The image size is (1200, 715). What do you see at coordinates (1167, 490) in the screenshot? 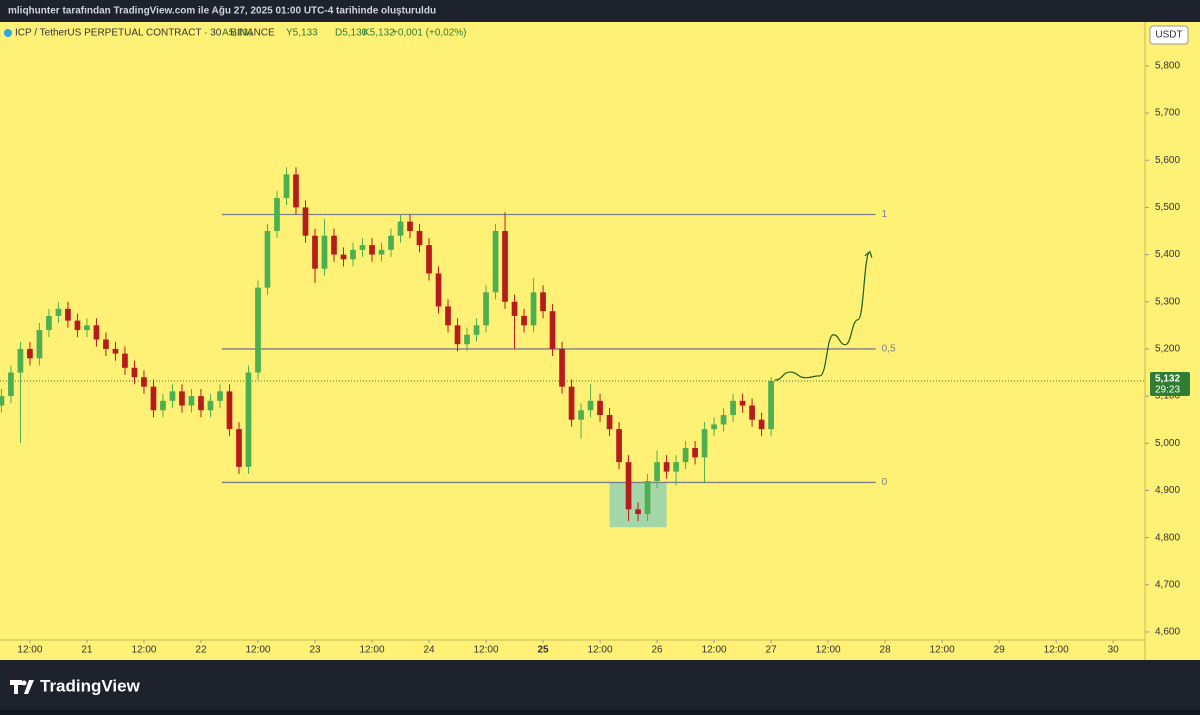
I see `y-tick-label: 4,900` at bounding box center [1167, 490].